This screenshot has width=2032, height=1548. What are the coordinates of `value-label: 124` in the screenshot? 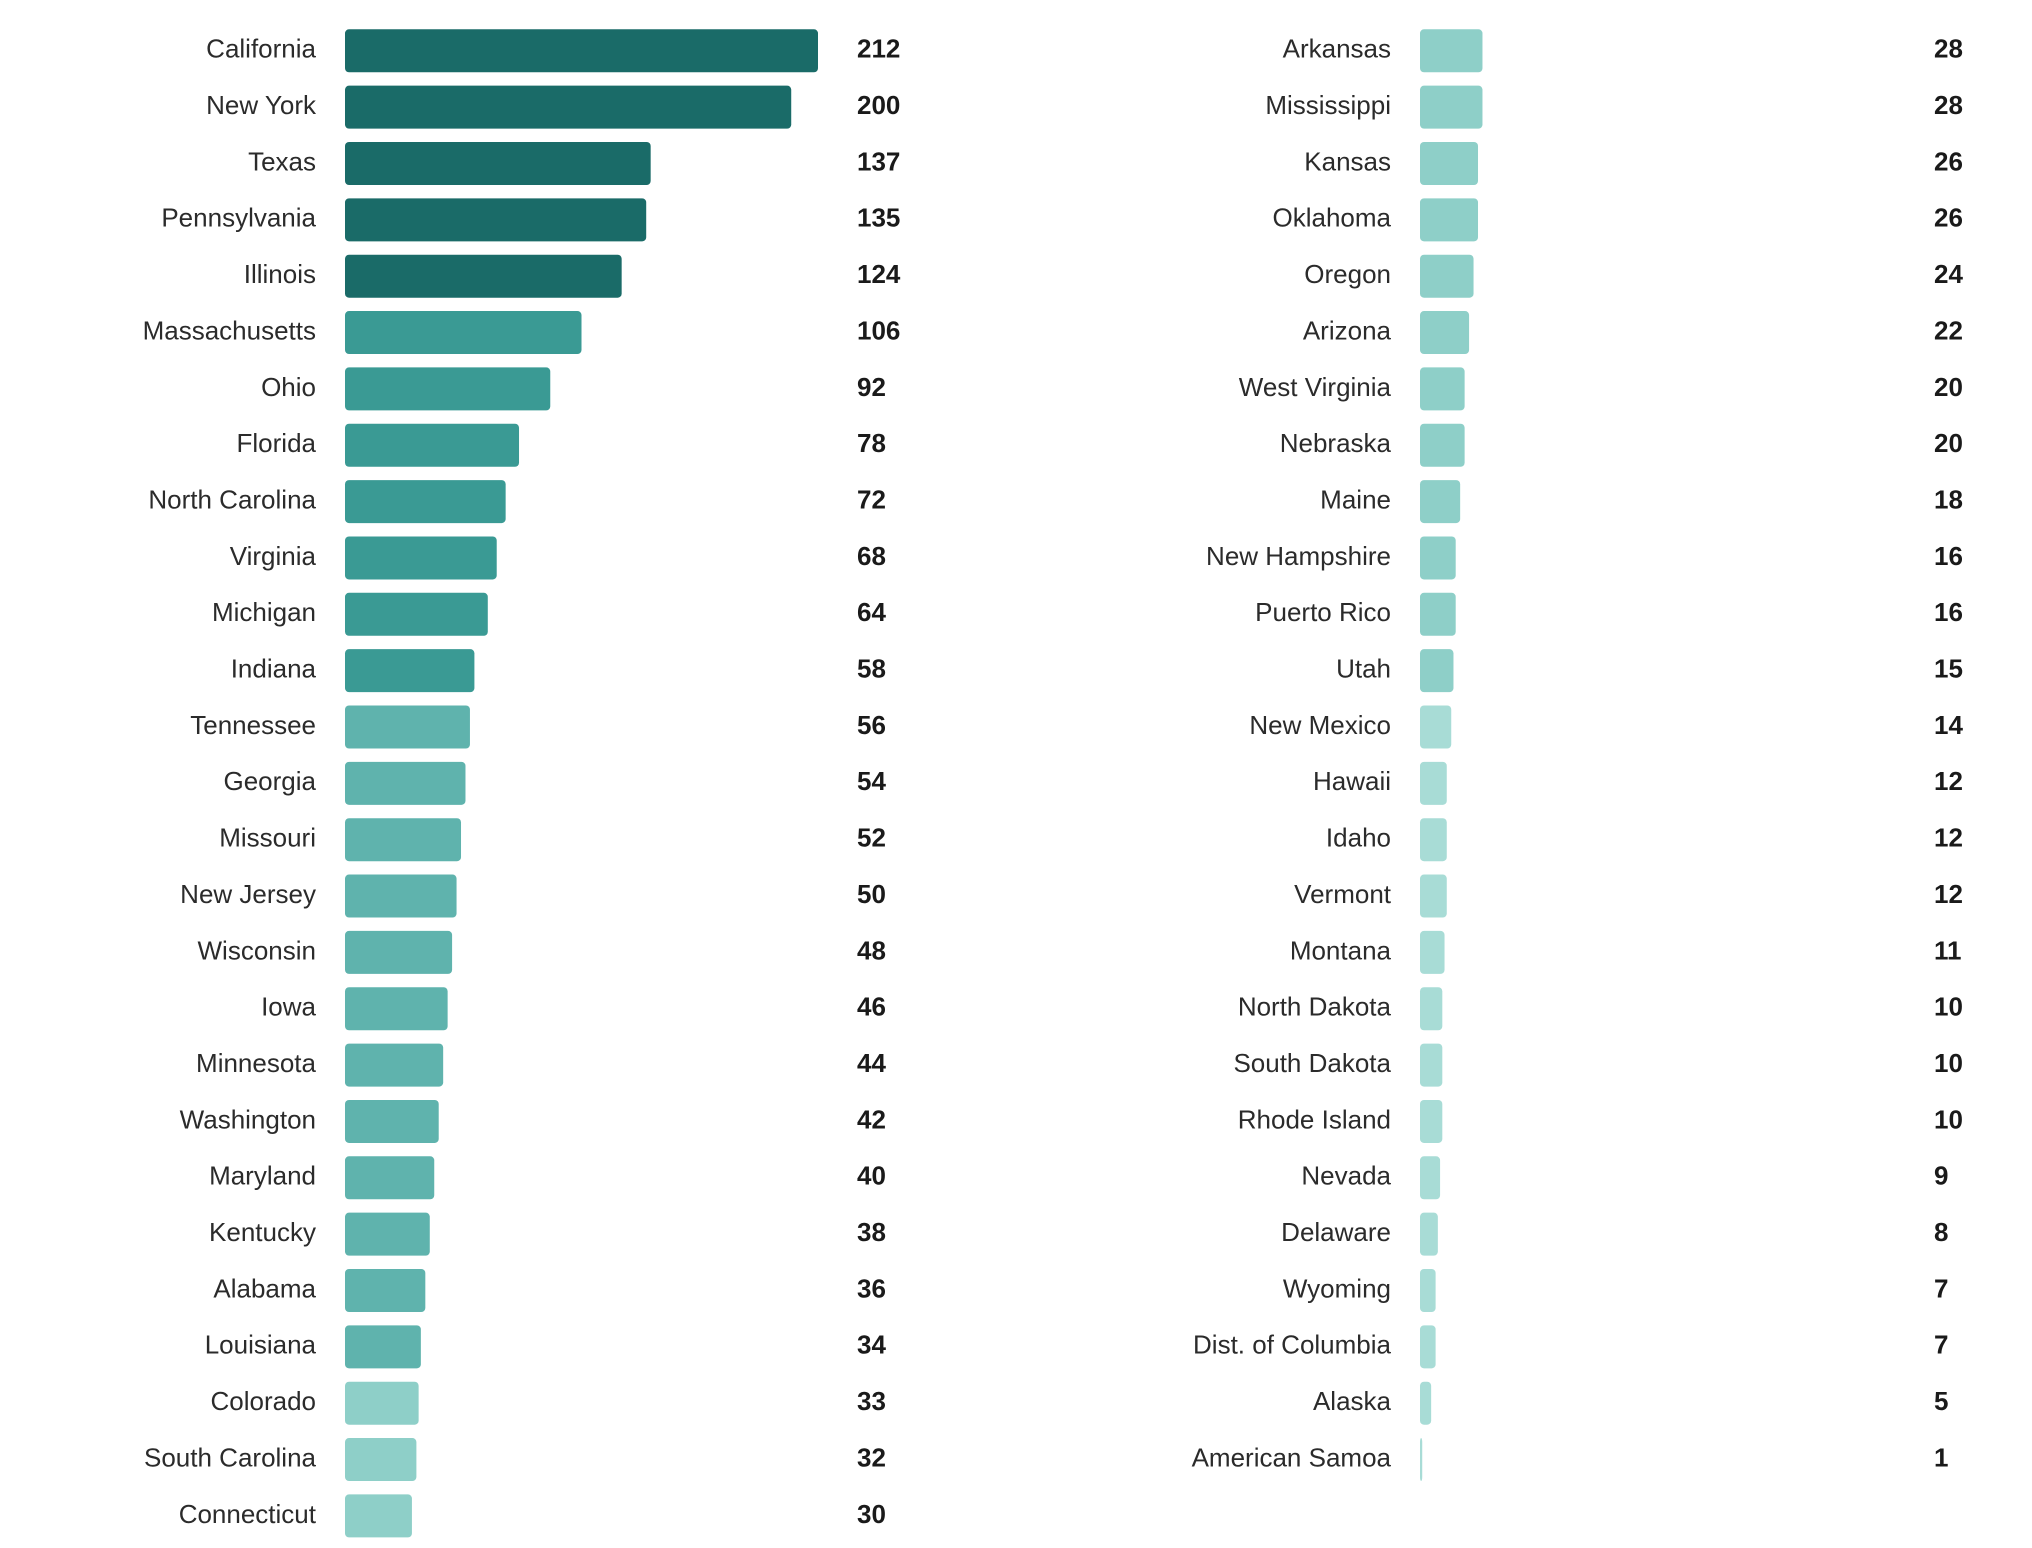 It's located at (879, 274).